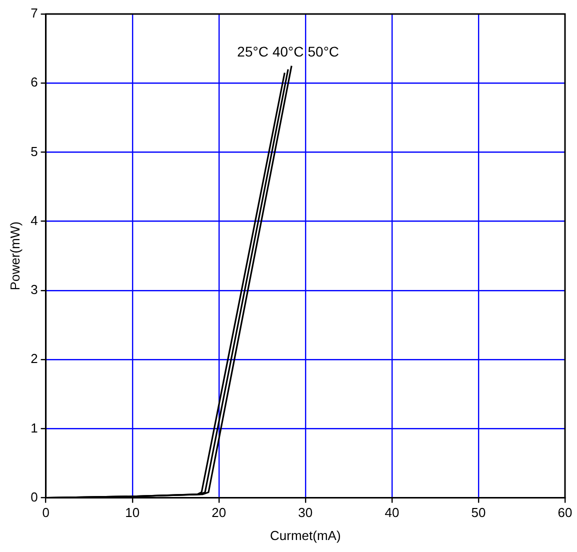  What do you see at coordinates (34, 151) in the screenshot?
I see `y-tick-label: 5` at bounding box center [34, 151].